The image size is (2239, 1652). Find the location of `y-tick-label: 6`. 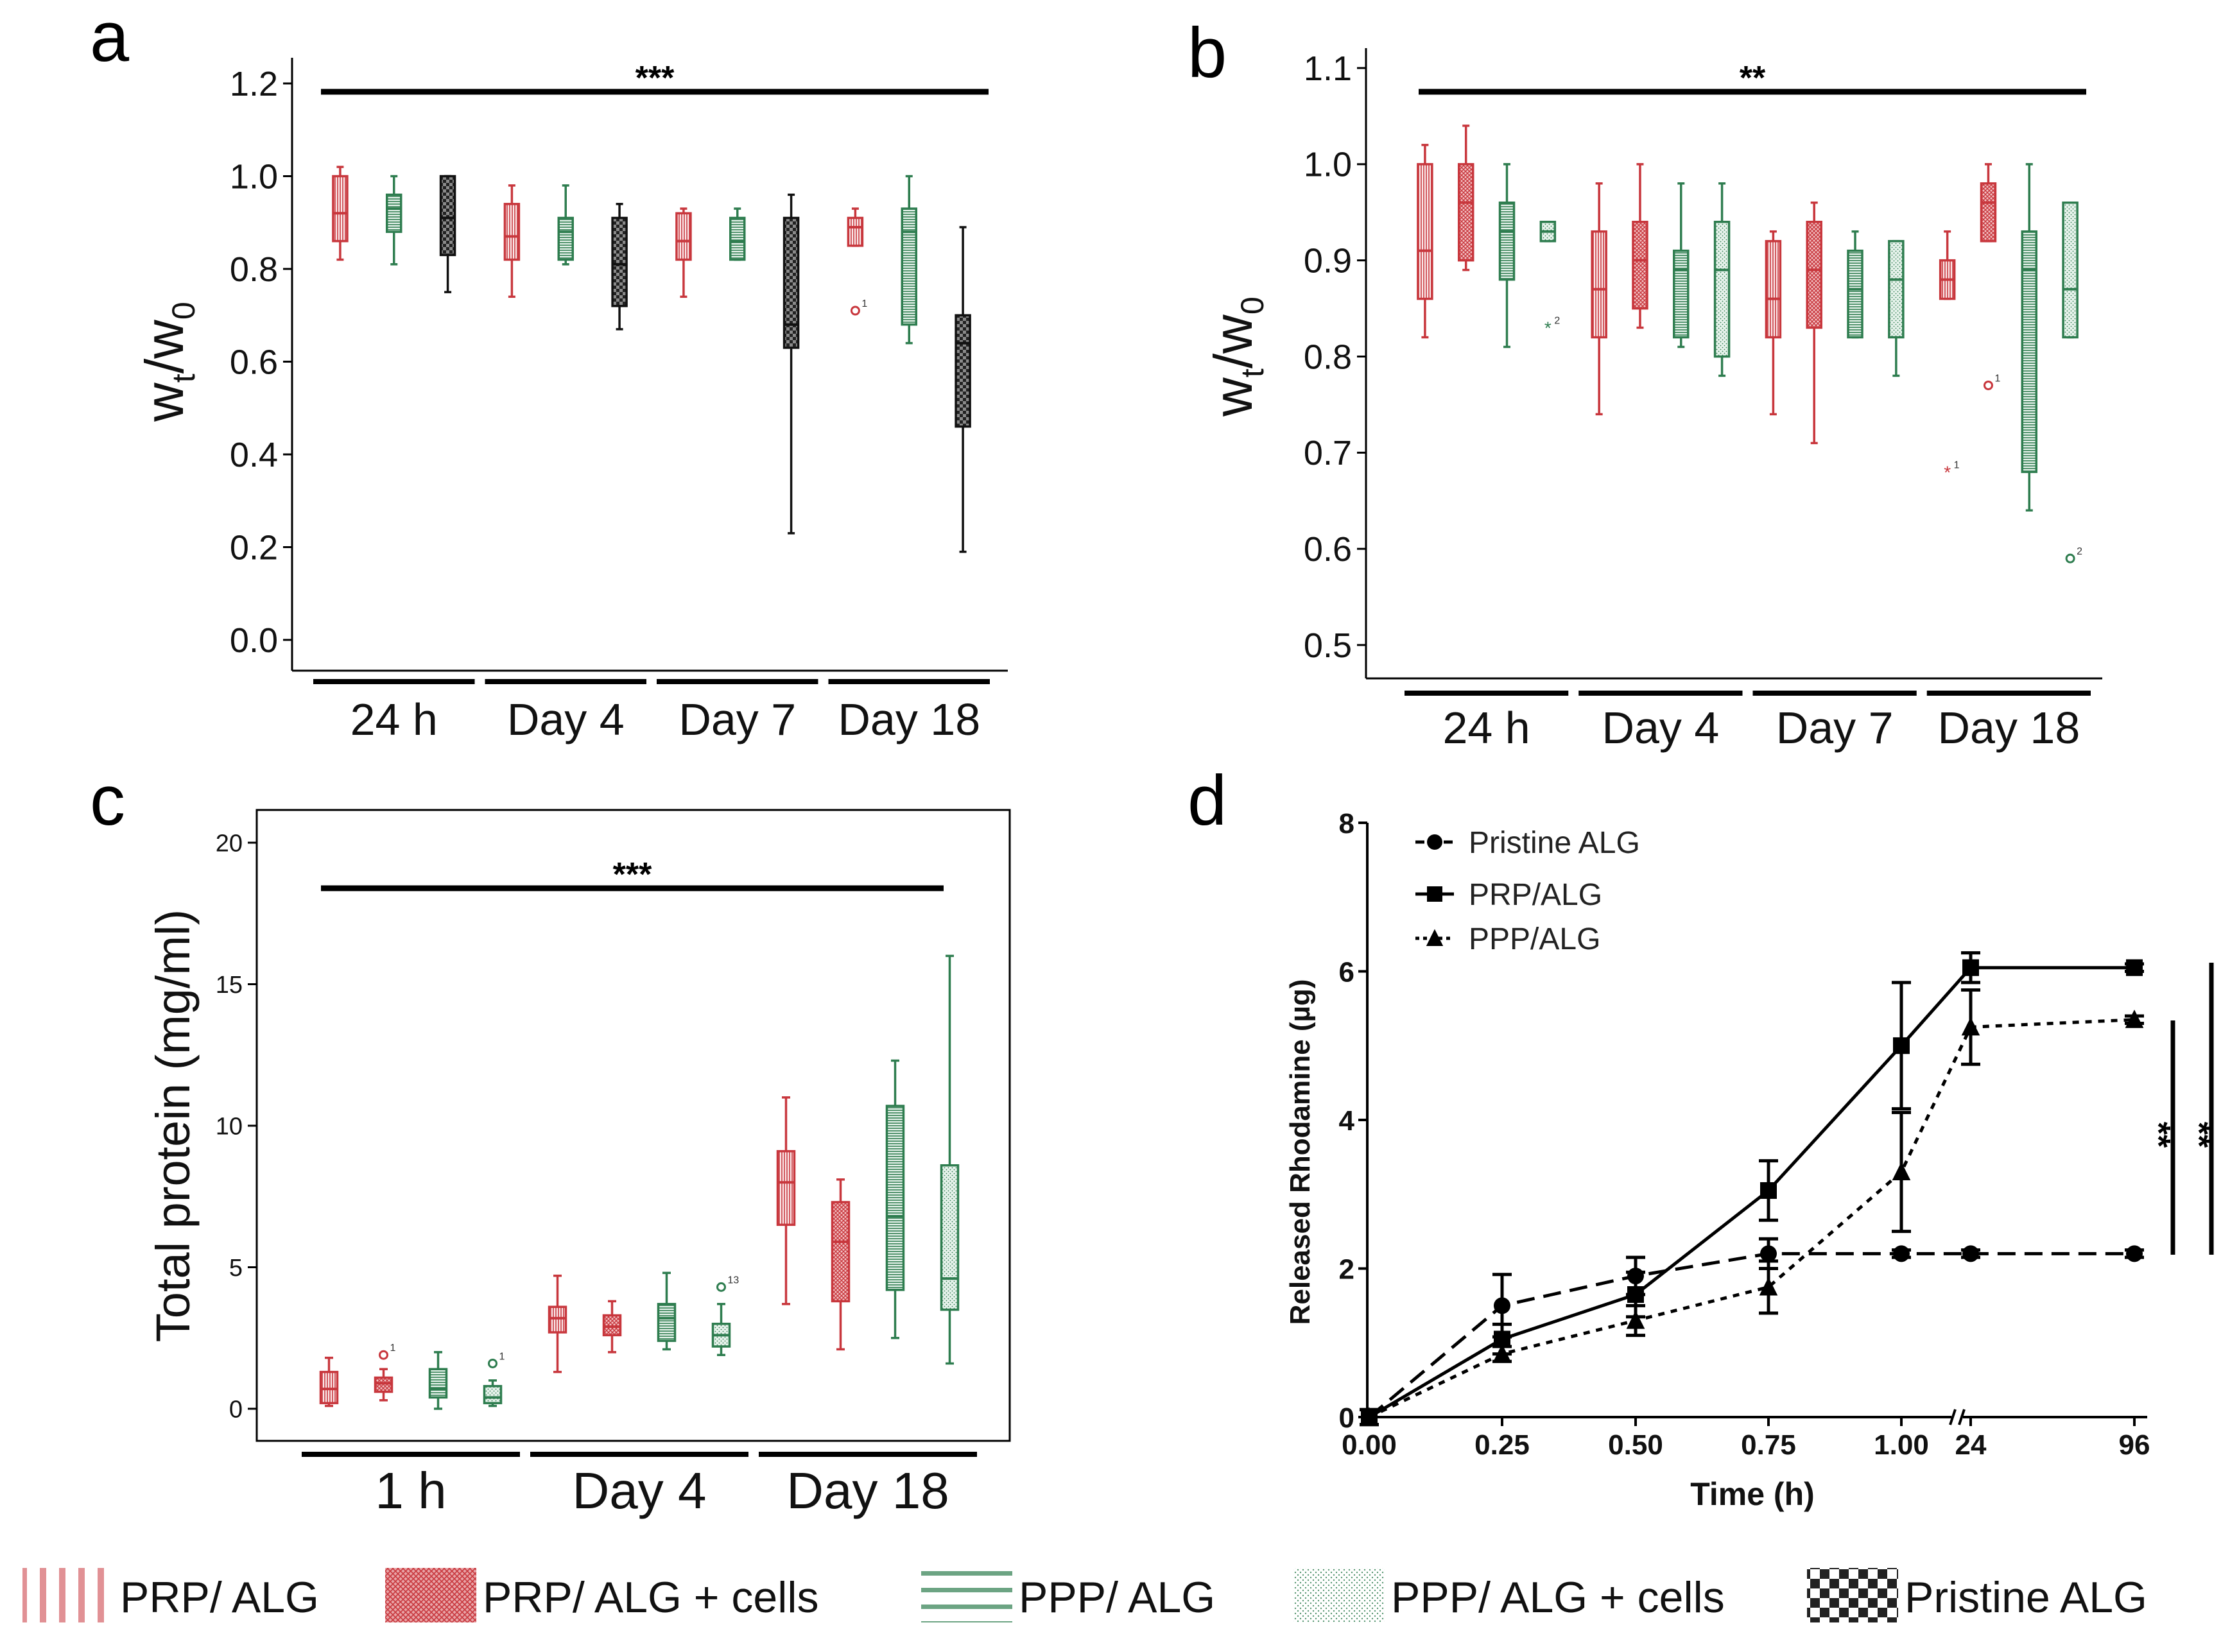

y-tick-label: 6 is located at coordinates (1346, 972).